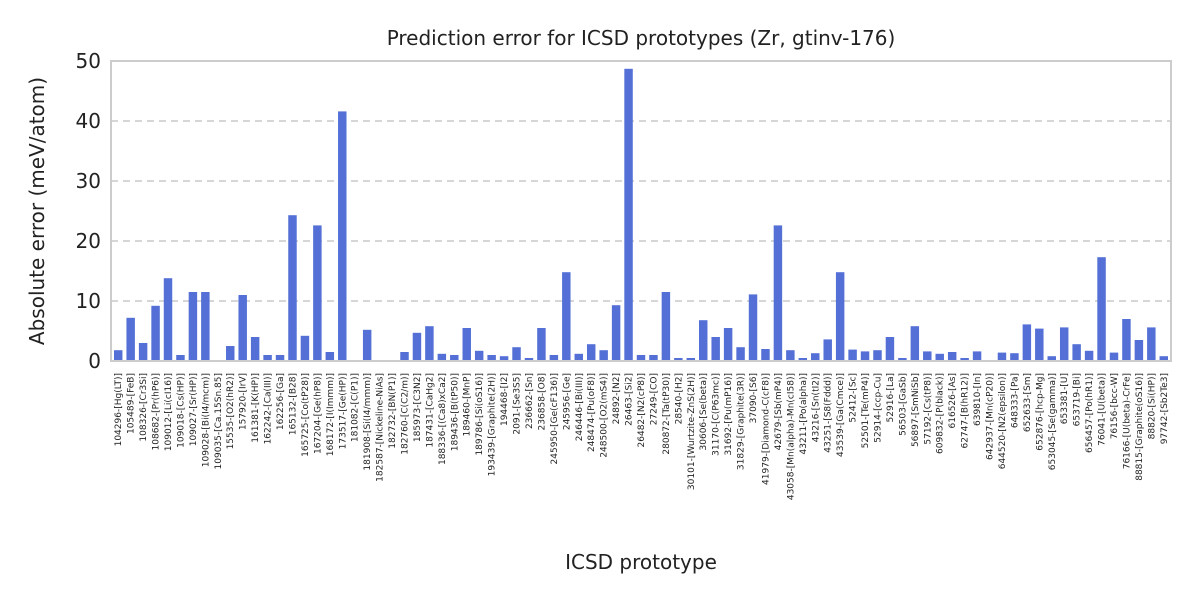  I want to click on x-tick-label: 189786-[Si(oS16)], so click(480, 414).